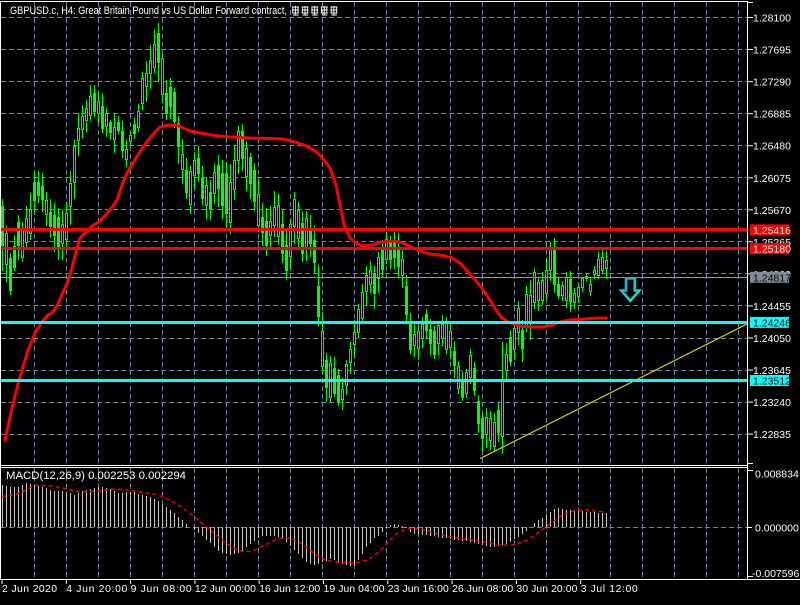 The width and height of the screenshot is (800, 605). Describe the element at coordinates (772, 211) in the screenshot. I see `svg-text: 1.25670` at that location.